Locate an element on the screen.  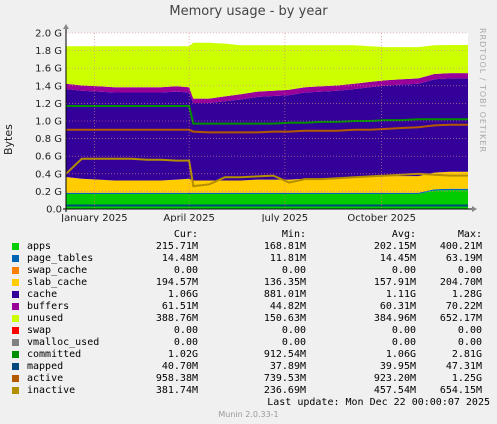
munin-version-footer: Munin 2.0.33-1 is located at coordinates (248, 414).